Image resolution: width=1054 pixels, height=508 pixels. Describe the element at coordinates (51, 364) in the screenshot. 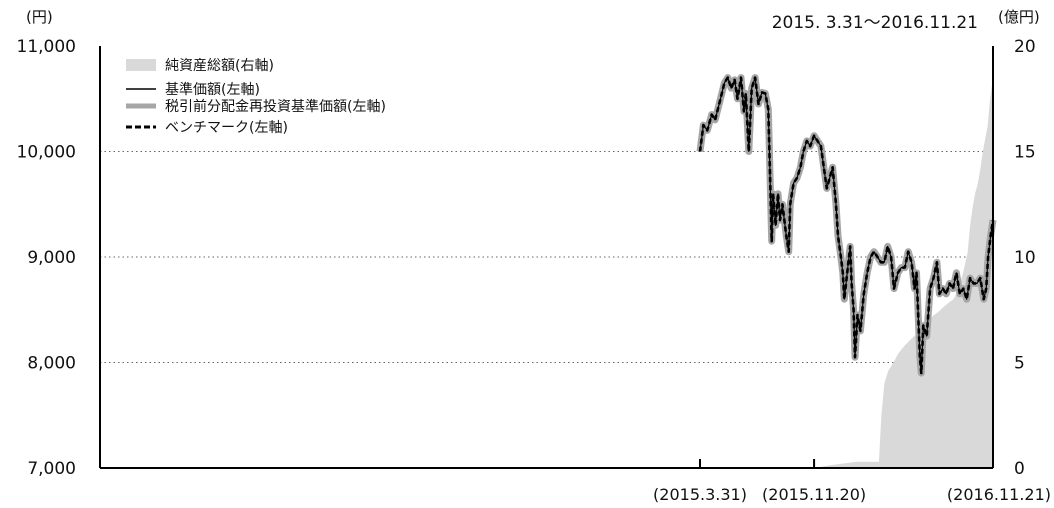

I see `left-tick-label-1: 8,000` at that location.